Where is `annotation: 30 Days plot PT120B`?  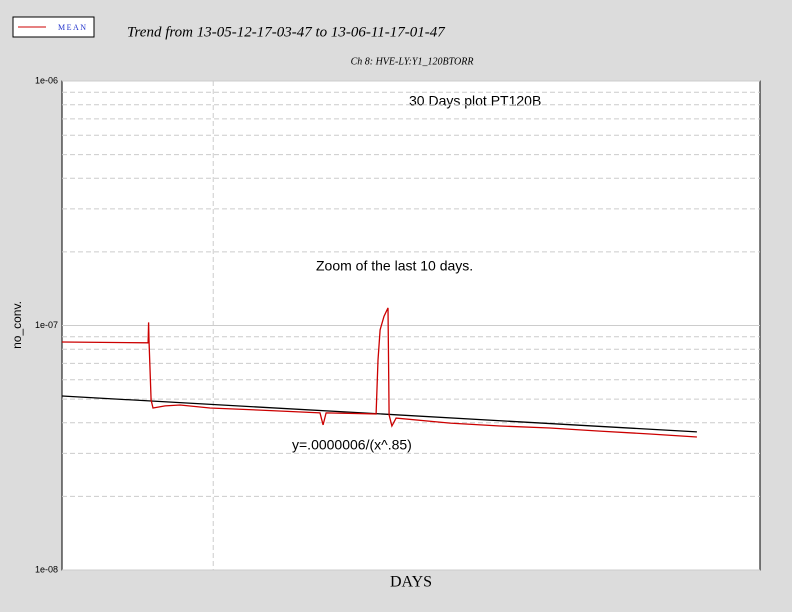 annotation: 30 Days plot PT120B is located at coordinates (475, 101).